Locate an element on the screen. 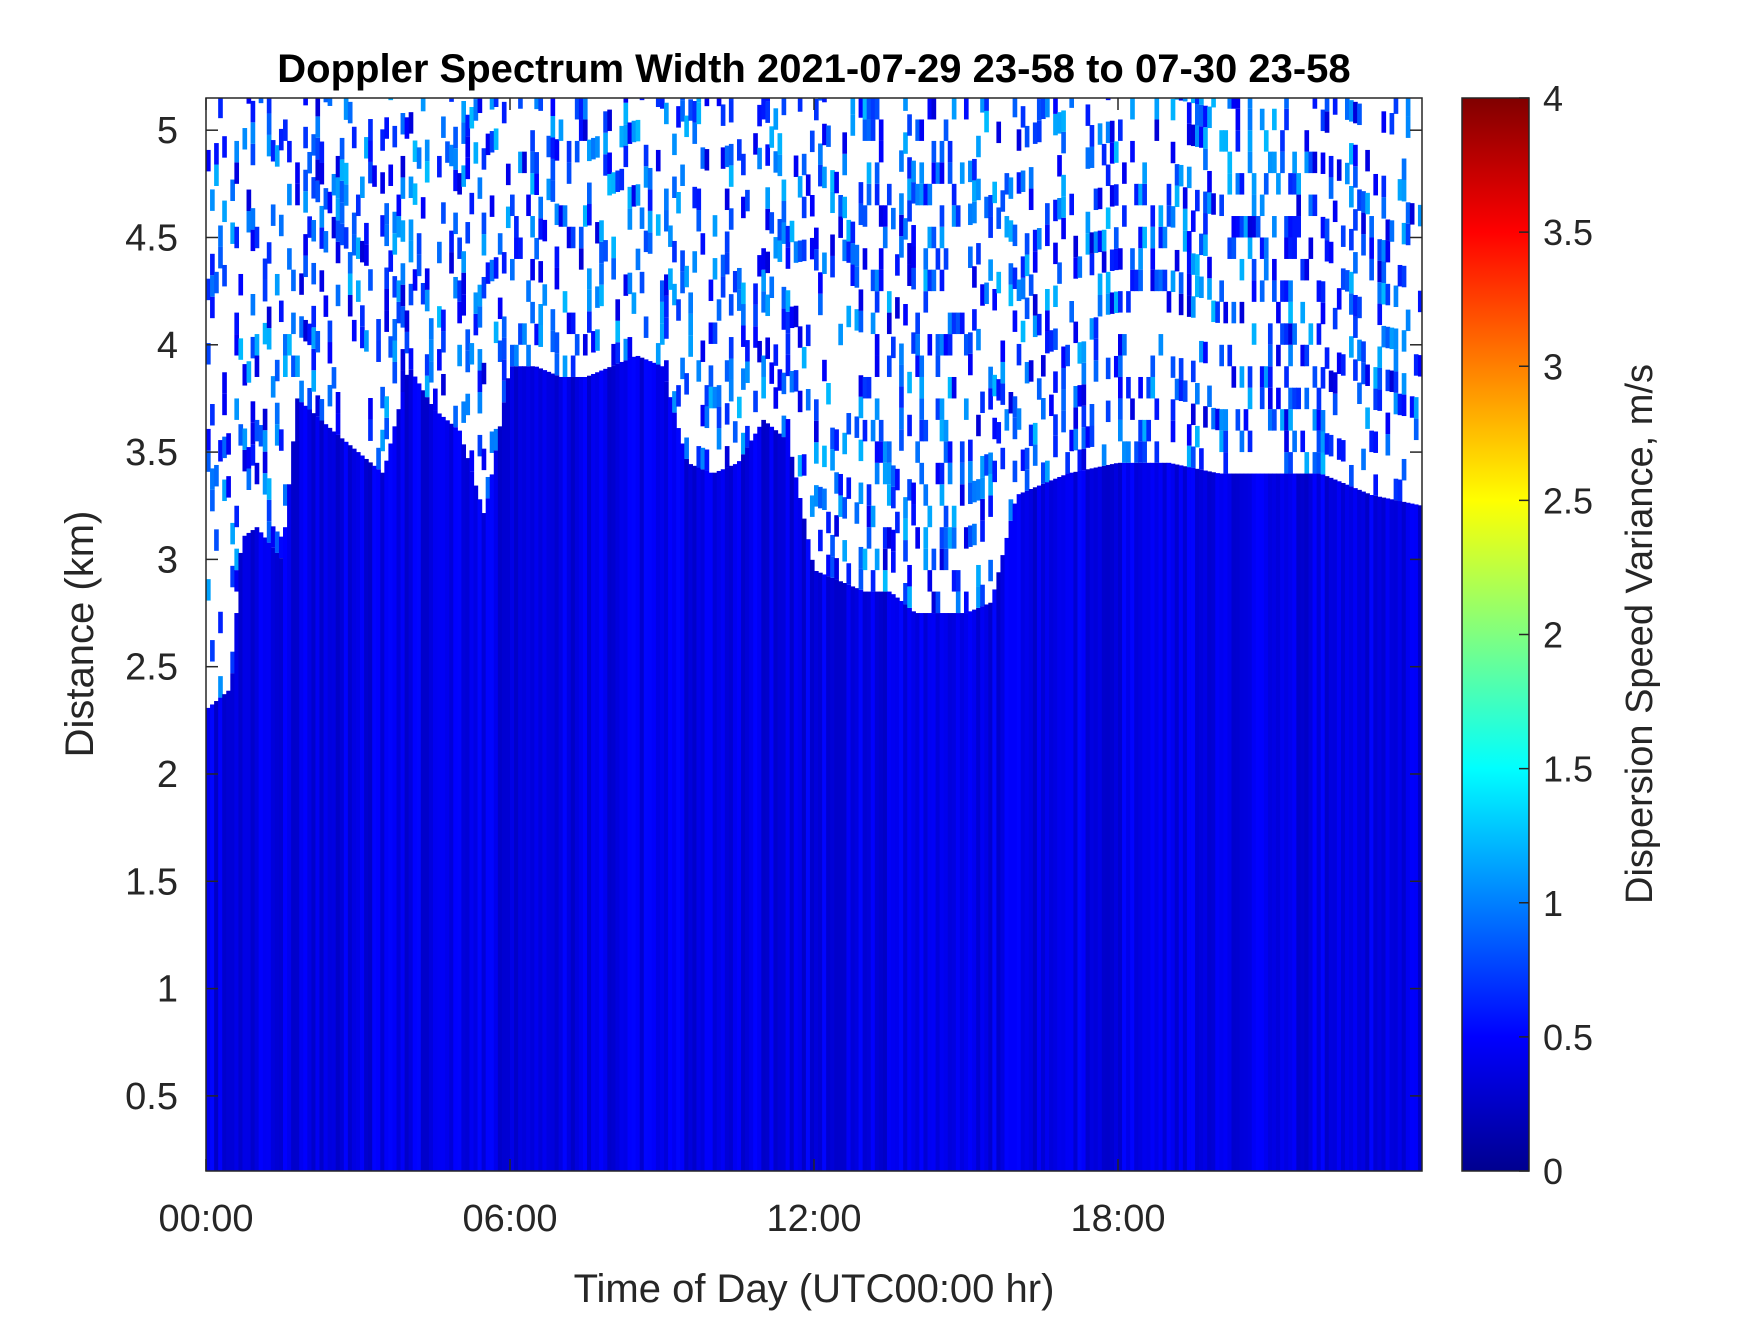  colorbar-tick-label: 0.5 is located at coordinates (1568, 1037).